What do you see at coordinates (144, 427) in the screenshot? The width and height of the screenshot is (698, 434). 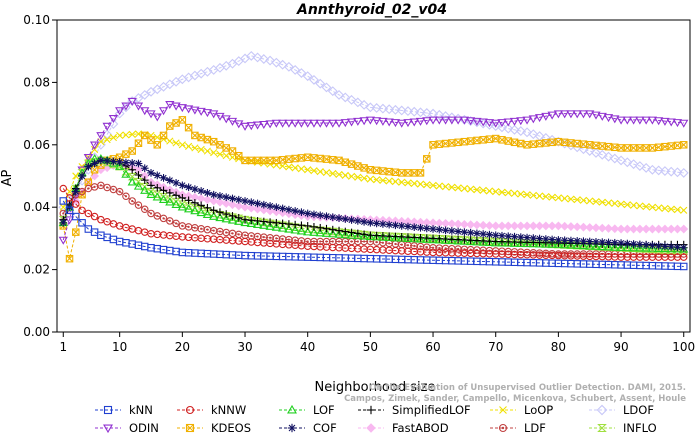 I see `legend-label: ODIN` at bounding box center [144, 427].